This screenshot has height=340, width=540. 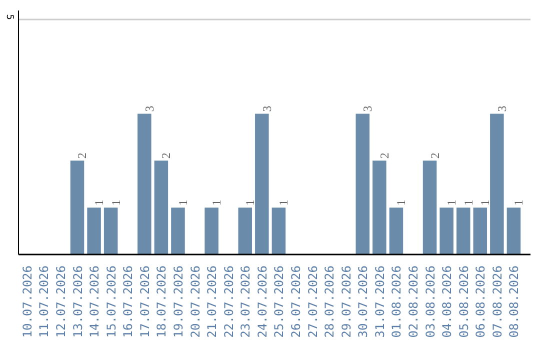 I want to click on x-tick-label: 01.08.2026, so click(x=397, y=301).